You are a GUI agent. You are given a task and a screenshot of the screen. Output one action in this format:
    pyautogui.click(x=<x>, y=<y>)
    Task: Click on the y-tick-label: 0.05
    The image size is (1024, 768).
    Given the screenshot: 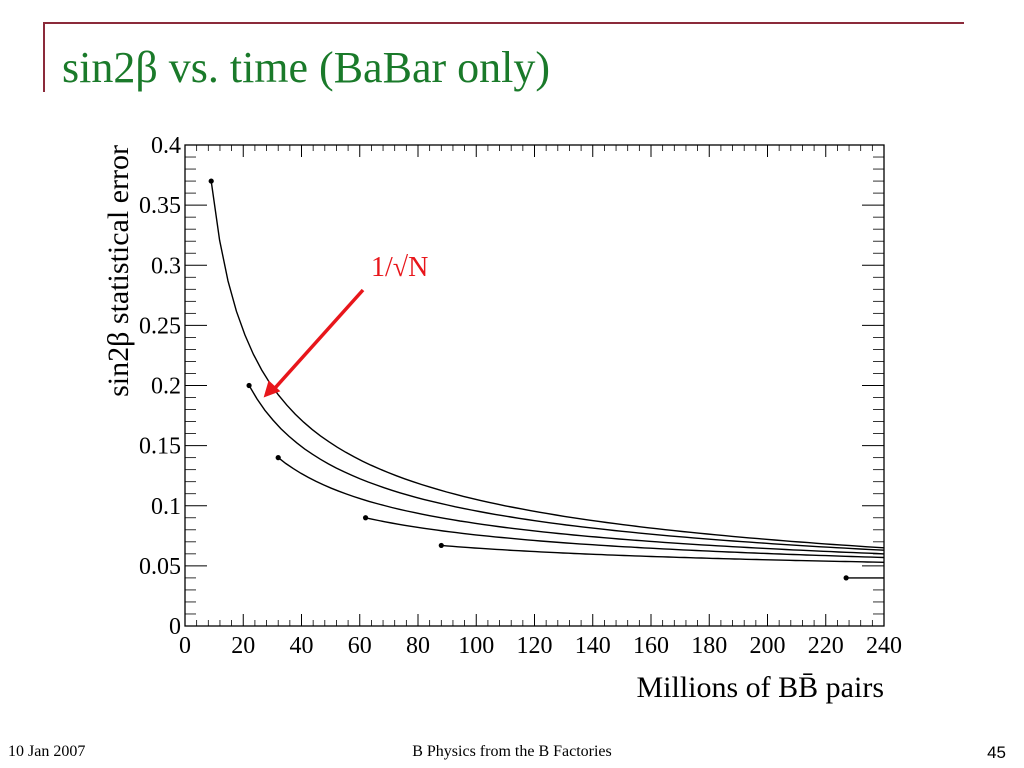 What is the action you would take?
    pyautogui.click(x=160, y=567)
    